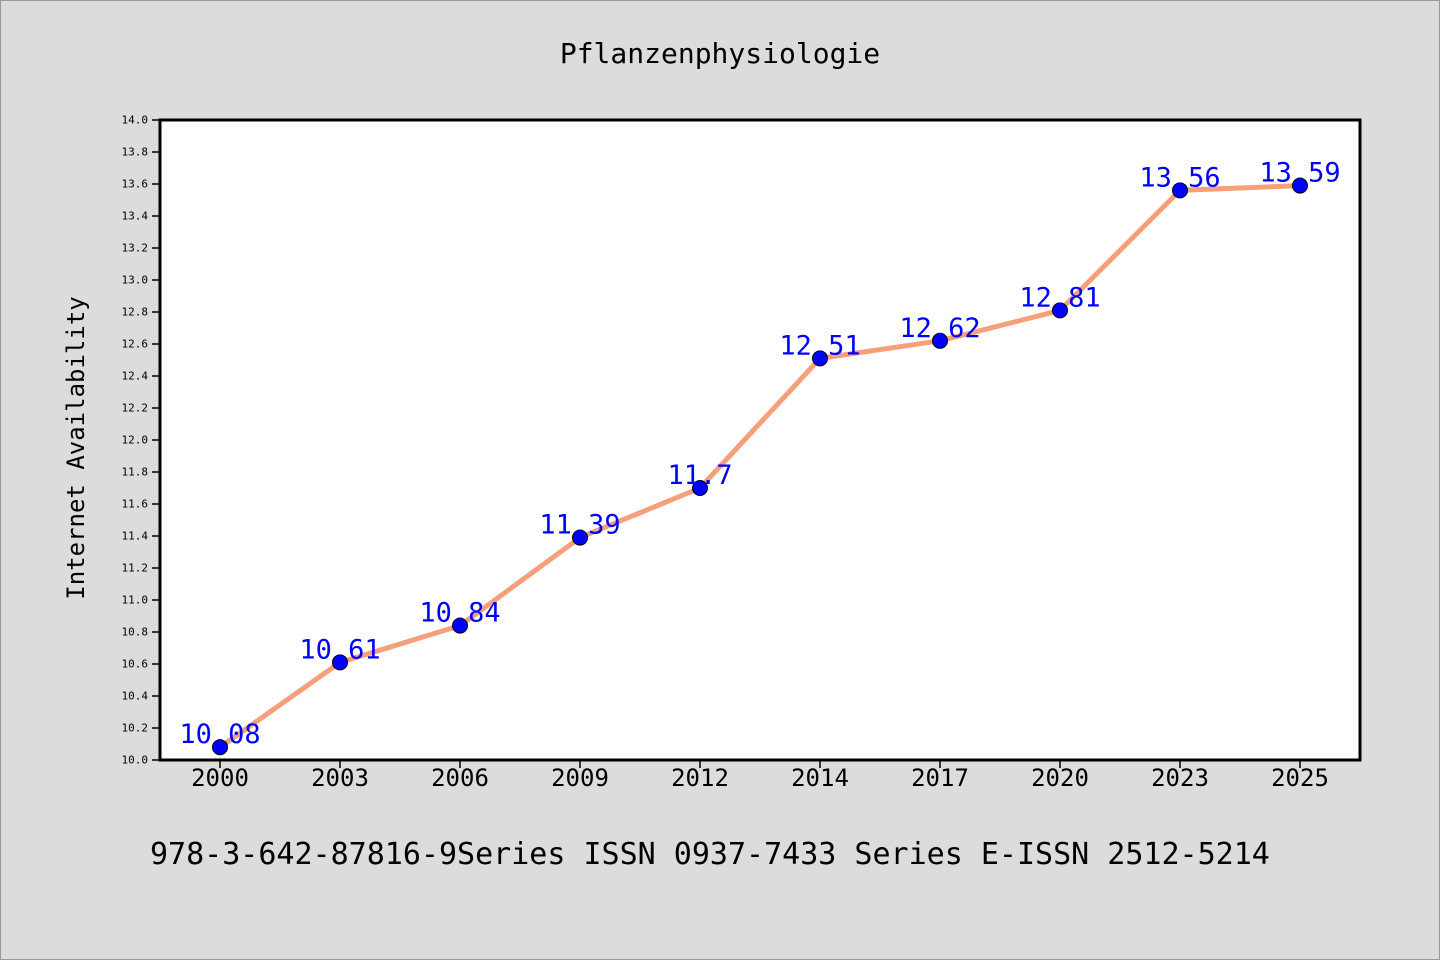 The height and width of the screenshot is (960, 1440). Describe the element at coordinates (760, 776) in the screenshot. I see `x-axis: 2000 2003 2006 2009 2012 2014 2017 2020 2023 2025` at that location.